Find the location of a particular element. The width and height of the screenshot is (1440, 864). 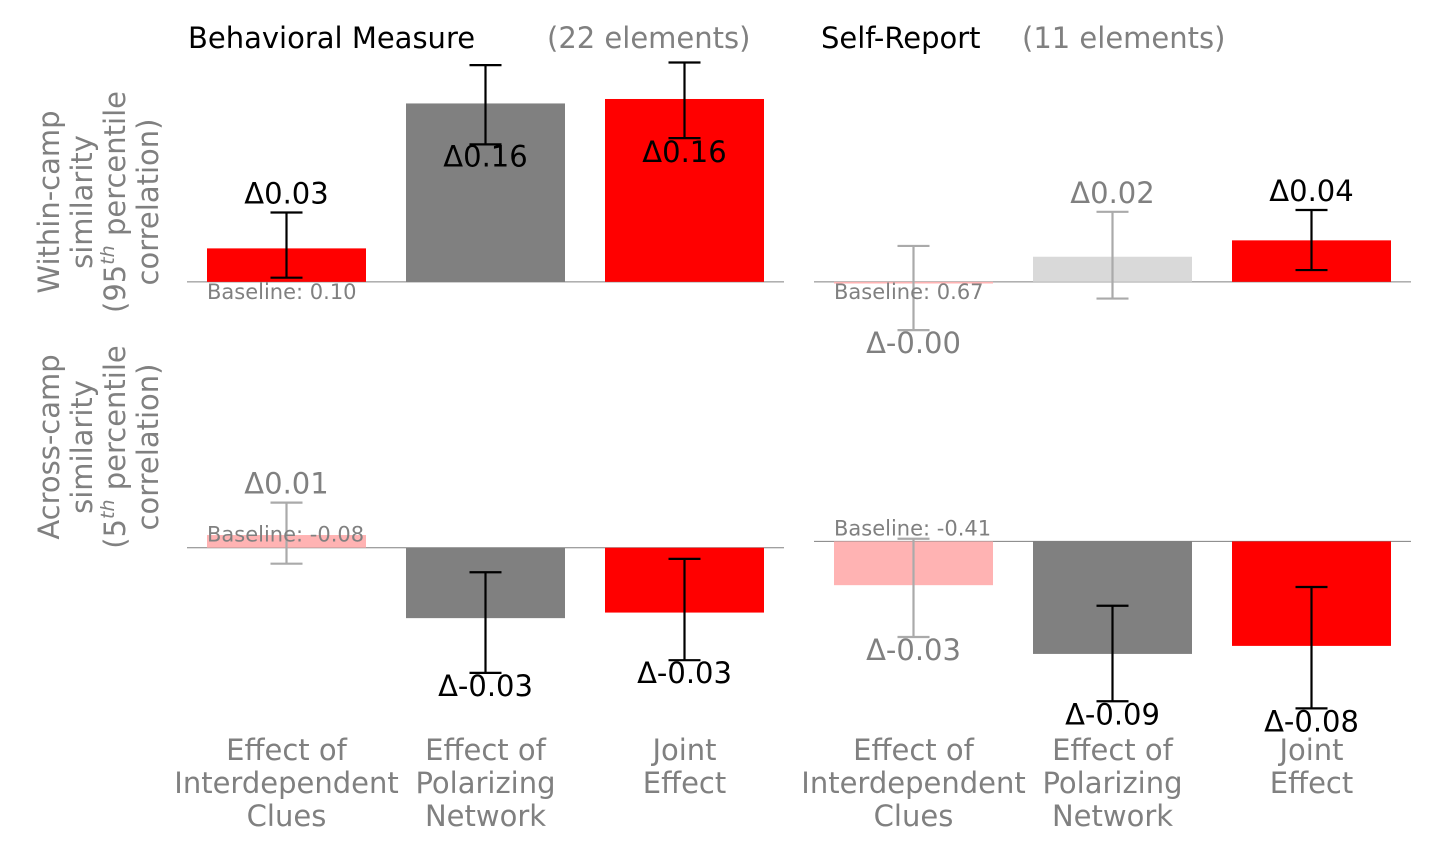

row-label-within-line1: Within-camp is located at coordinates (49, 201).